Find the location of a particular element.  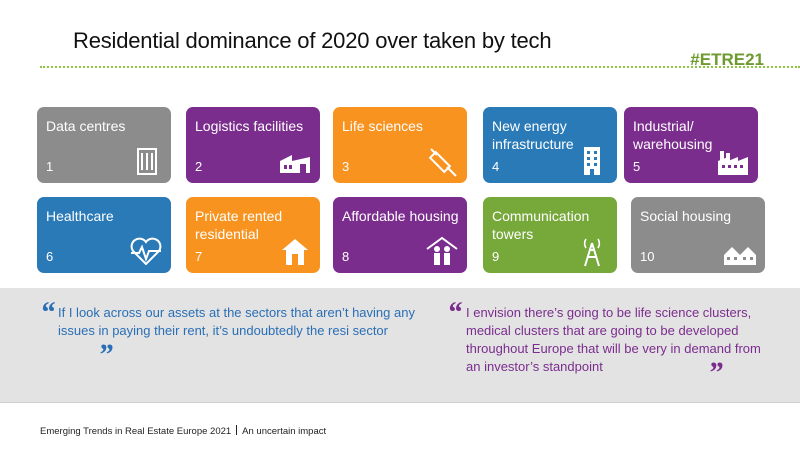

sector-label: Affordable housing is located at coordinates (400, 216).